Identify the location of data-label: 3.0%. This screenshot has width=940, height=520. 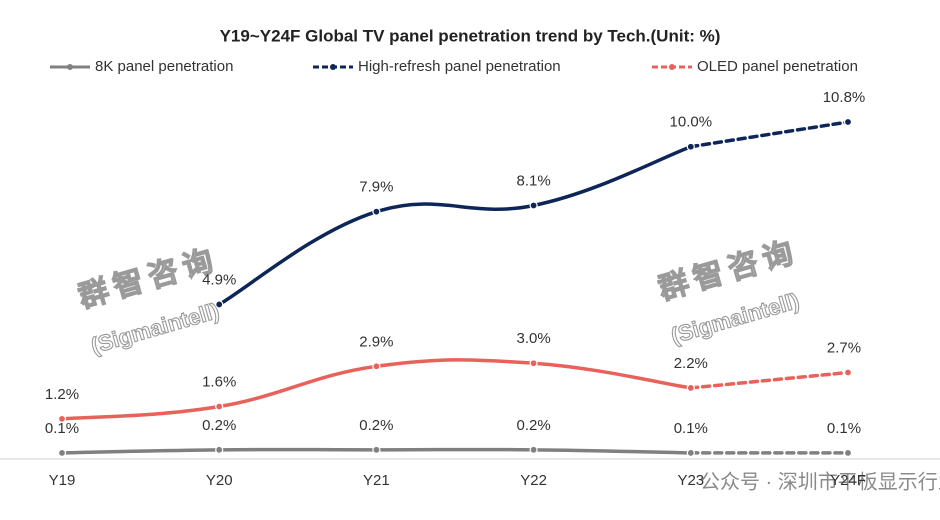
(533, 338).